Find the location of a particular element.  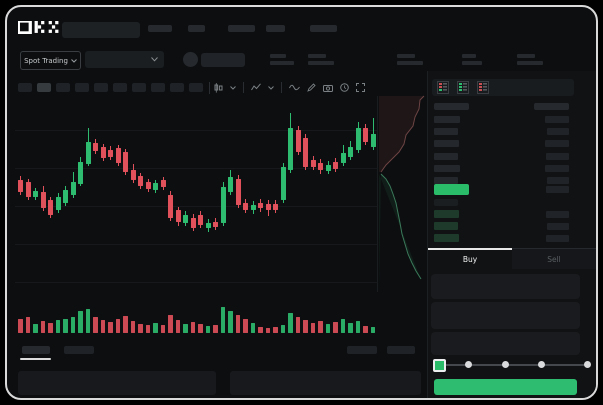

trade-tabbar: Buy Sell is located at coordinates (512, 258).